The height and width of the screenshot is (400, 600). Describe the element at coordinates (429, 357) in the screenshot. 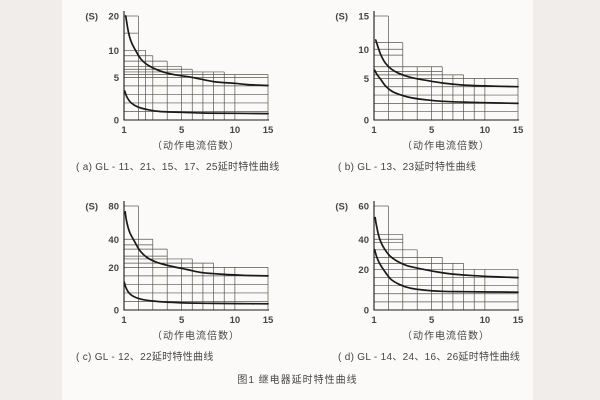

I see `chart-caption-d: ( d) GL - 14、24、16、26延时特性曲线` at that location.